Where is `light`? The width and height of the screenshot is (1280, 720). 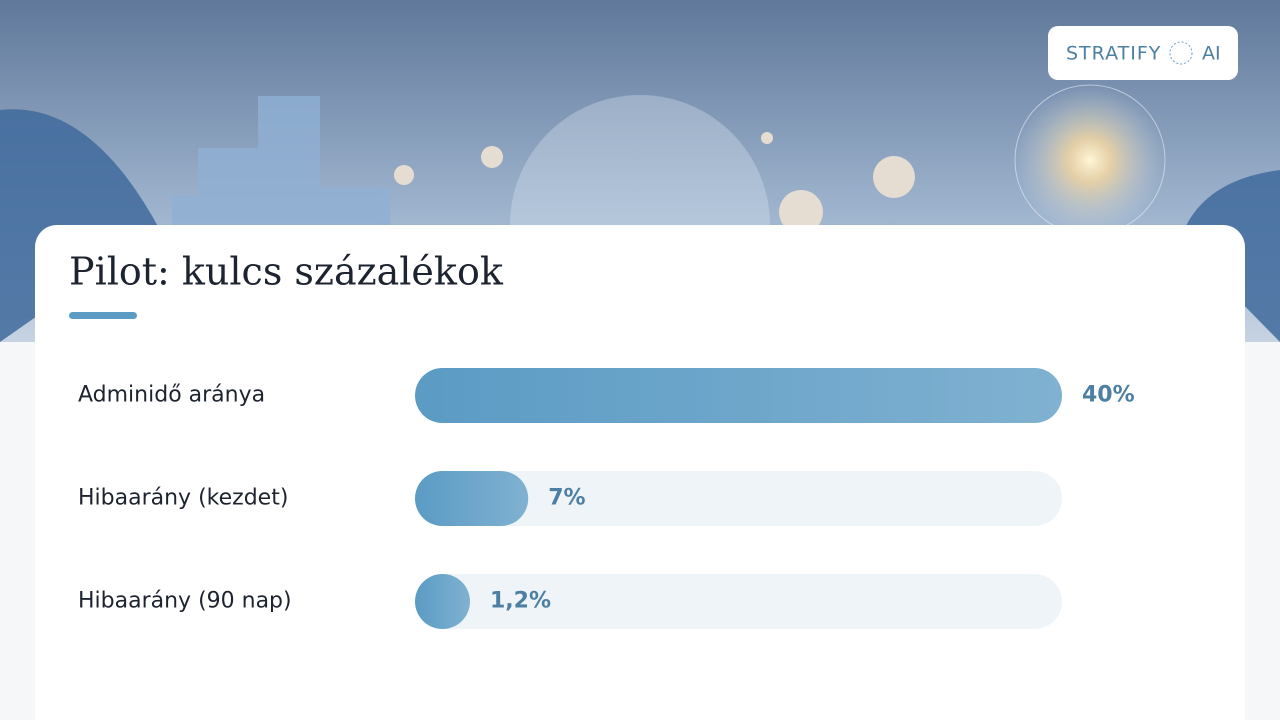
light is located at coordinates (1090, 160).